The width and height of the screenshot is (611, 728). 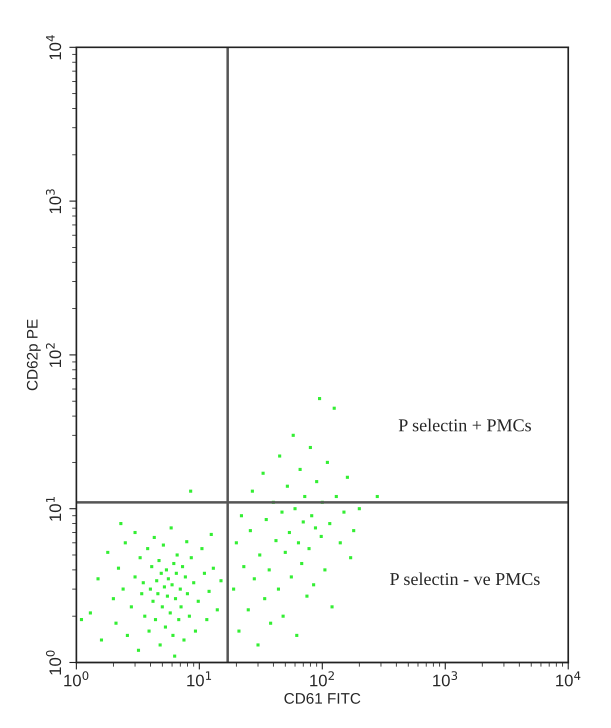 I want to click on x-tick-label: 10$^{2}$, so click(x=322, y=678).